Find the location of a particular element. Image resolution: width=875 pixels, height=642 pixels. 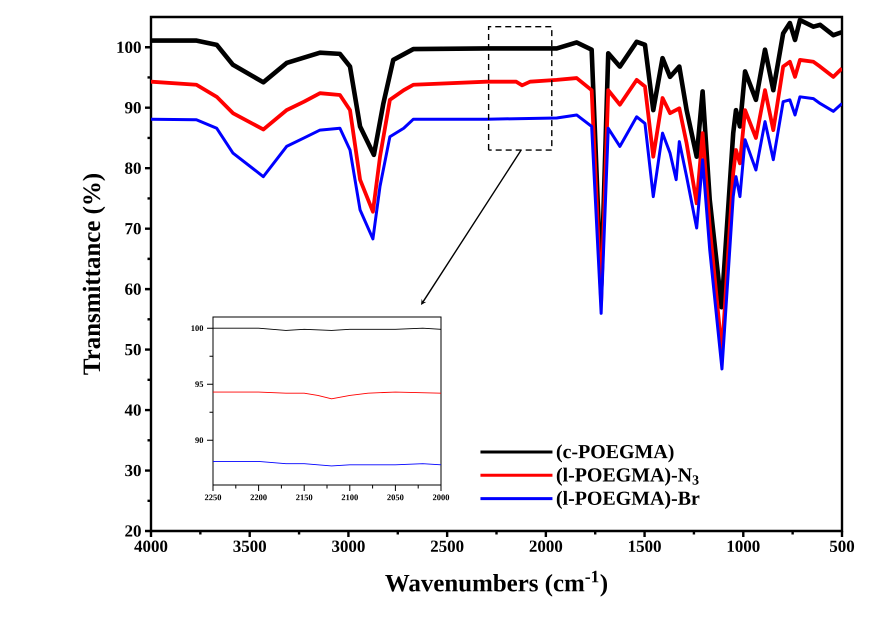

y-tick-label: 80 is located at coordinates (133, 168).